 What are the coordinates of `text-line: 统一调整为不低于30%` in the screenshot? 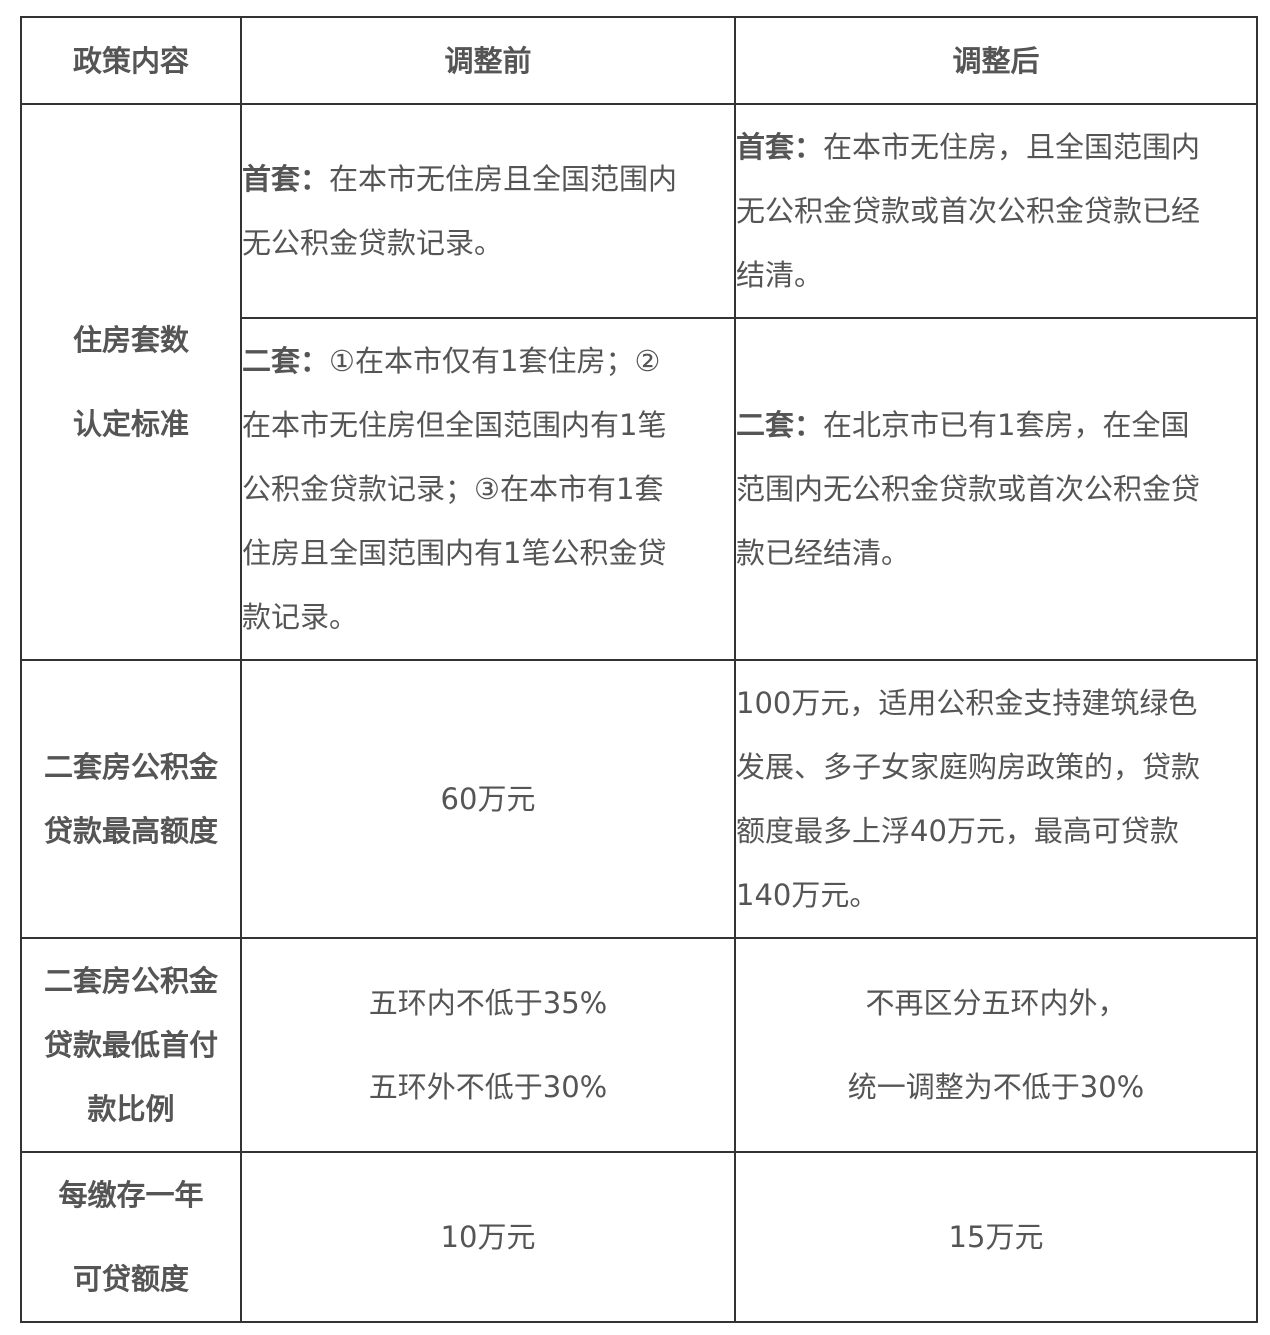 It's located at (996, 1087).